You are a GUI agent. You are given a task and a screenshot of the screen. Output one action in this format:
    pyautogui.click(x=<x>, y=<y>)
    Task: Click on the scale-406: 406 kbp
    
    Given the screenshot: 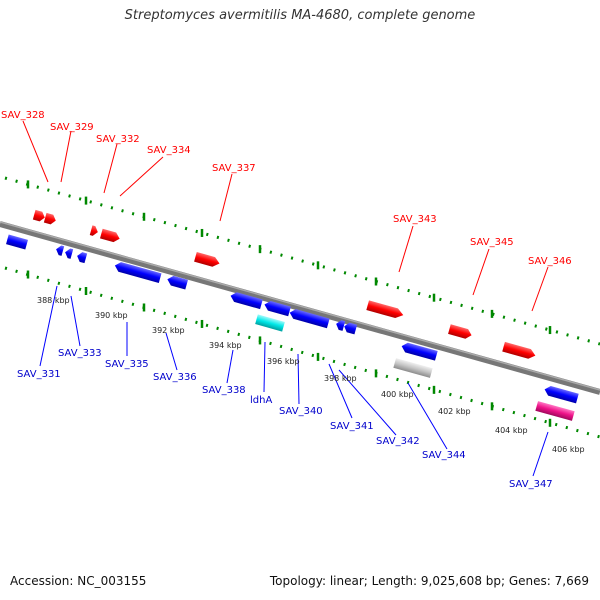 What is the action you would take?
    pyautogui.click(x=568, y=449)
    